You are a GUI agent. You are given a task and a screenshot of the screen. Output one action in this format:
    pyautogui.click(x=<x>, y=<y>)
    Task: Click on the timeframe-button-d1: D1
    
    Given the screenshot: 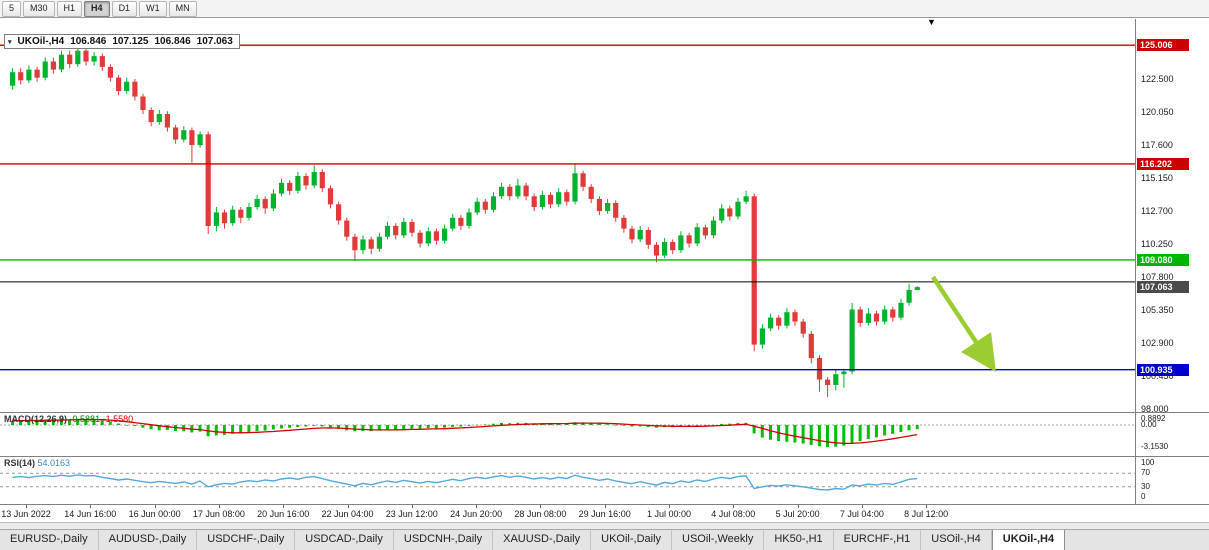 What is the action you would take?
    pyautogui.click(x=124, y=8)
    